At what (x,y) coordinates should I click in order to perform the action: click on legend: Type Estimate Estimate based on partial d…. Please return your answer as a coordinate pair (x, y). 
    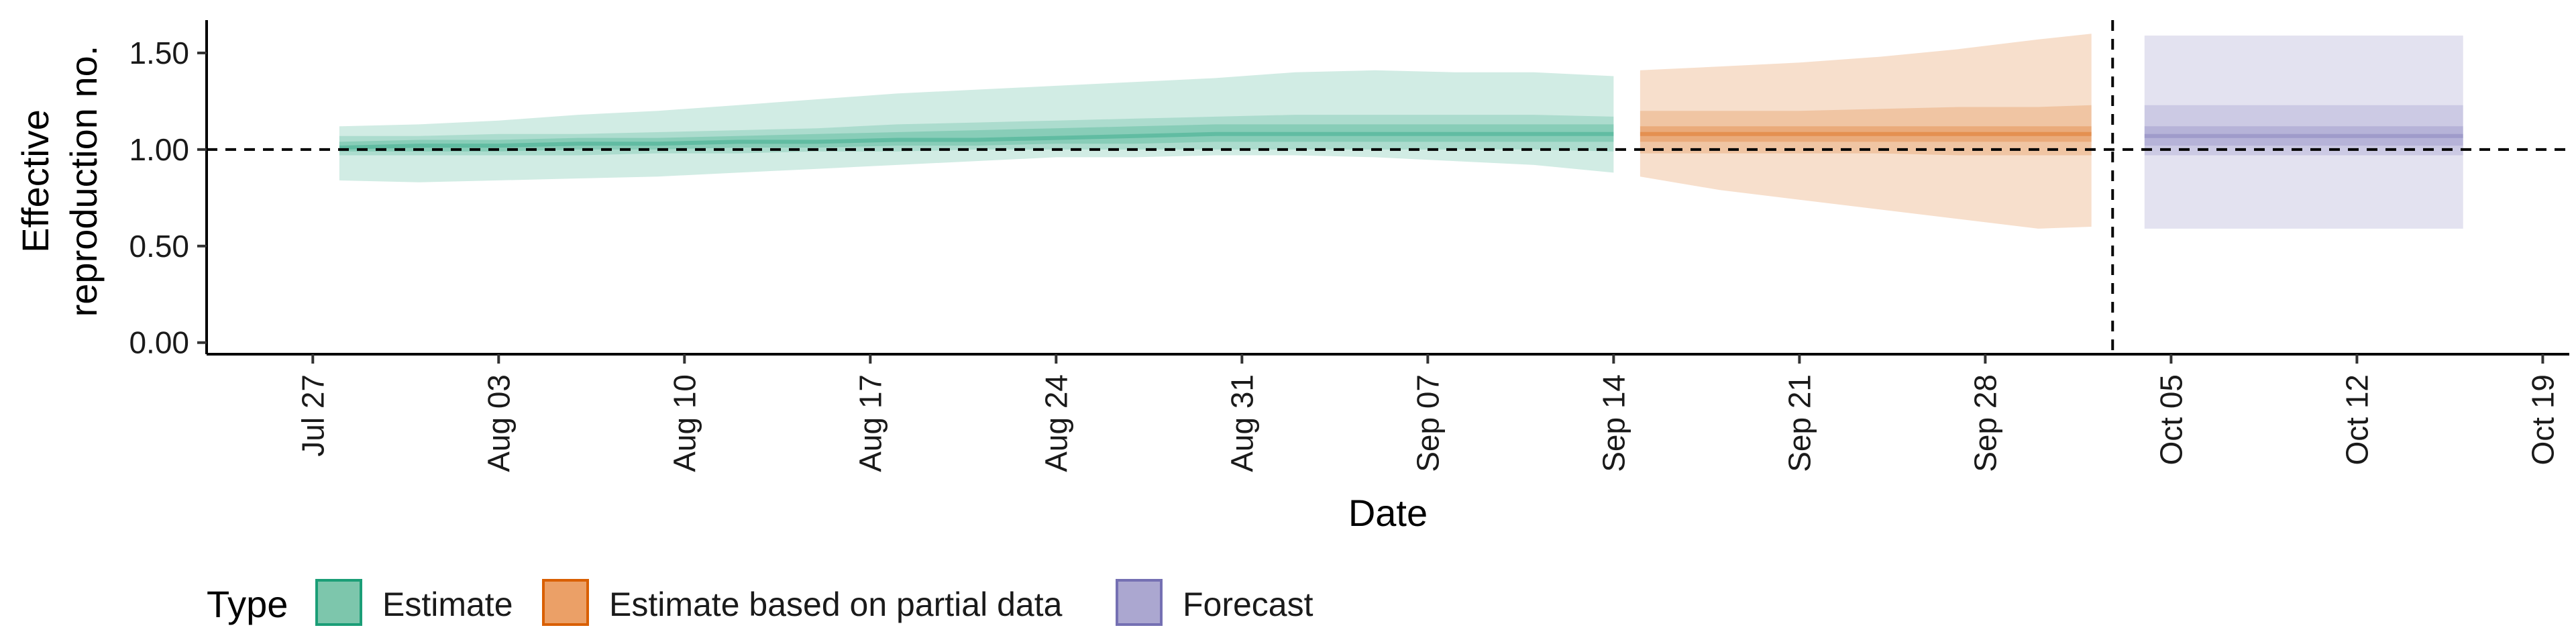
    Looking at the image, I should click on (760, 602).